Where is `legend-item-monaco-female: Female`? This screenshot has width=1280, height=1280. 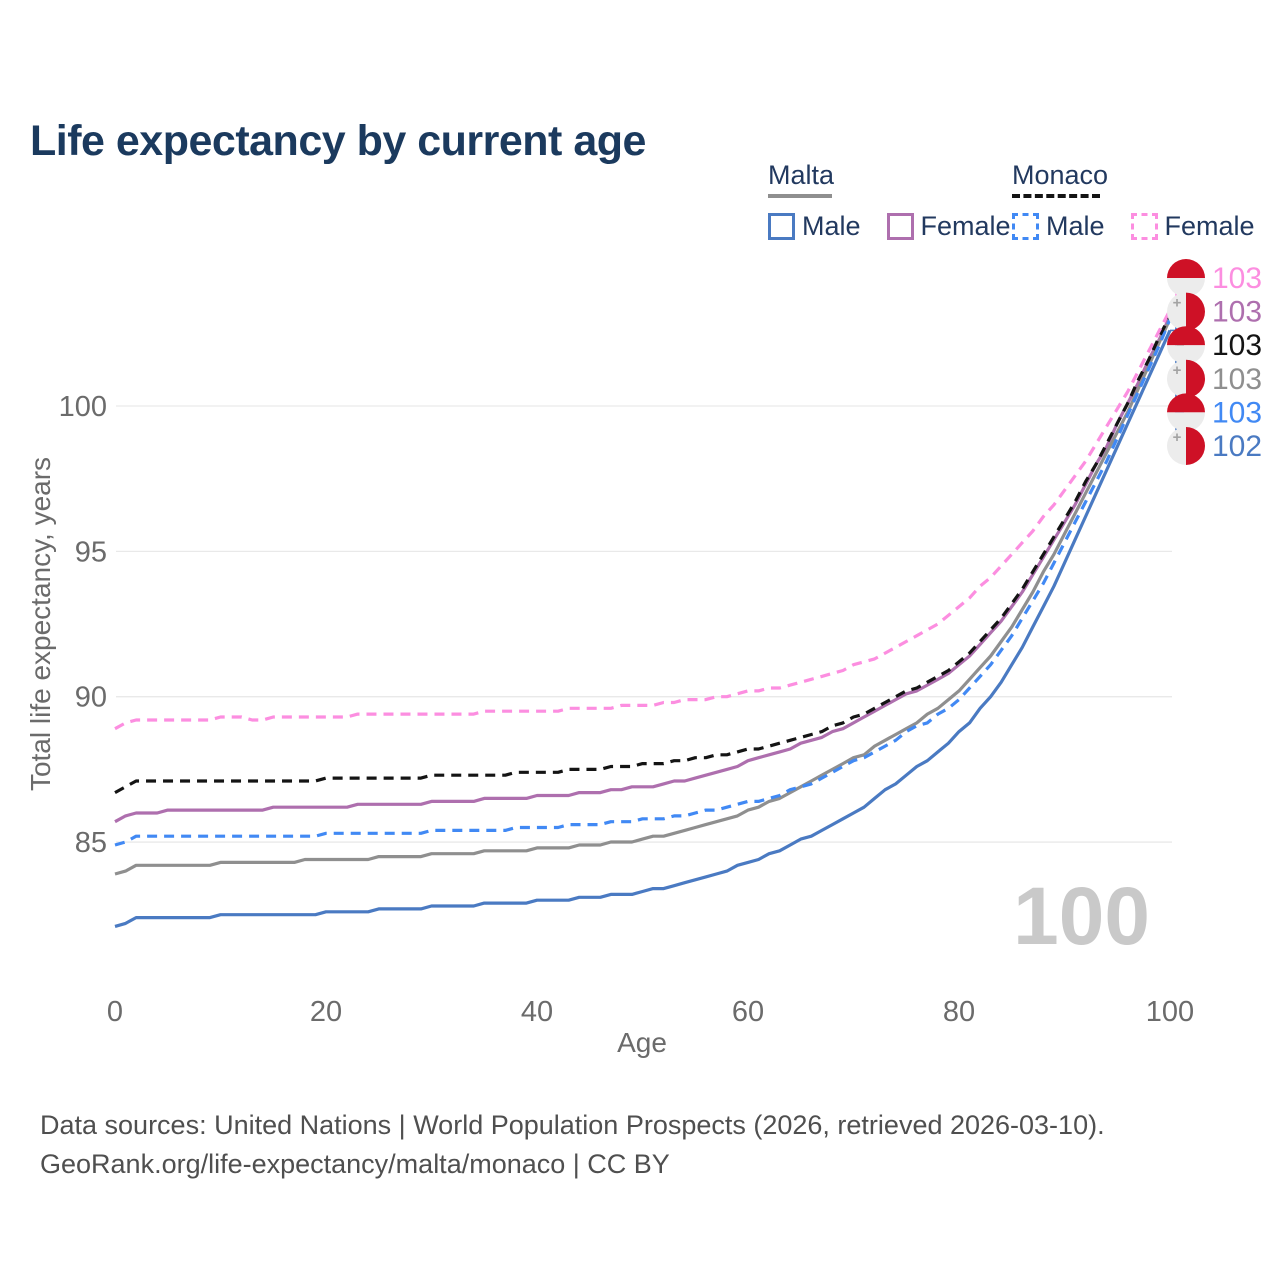
legend-item-monaco-female: Female is located at coordinates (1192, 226).